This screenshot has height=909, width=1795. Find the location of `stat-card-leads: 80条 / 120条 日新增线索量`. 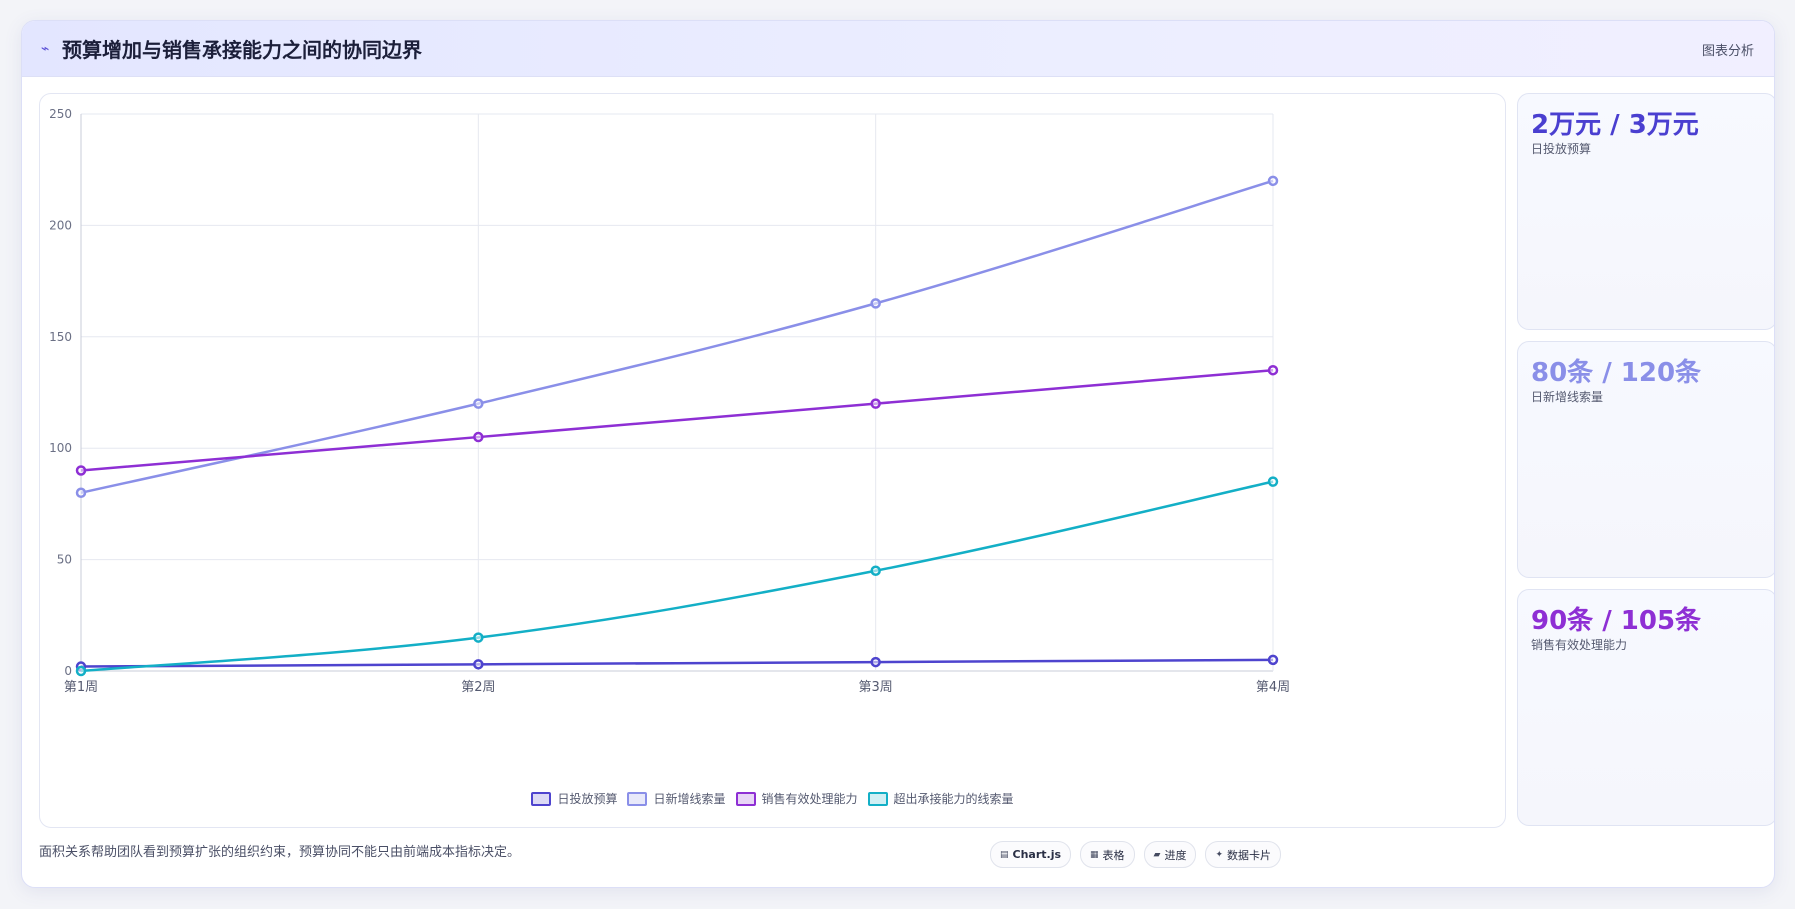

stat-card-leads: 80条 / 120条 日新增线索量 is located at coordinates (1645, 459).